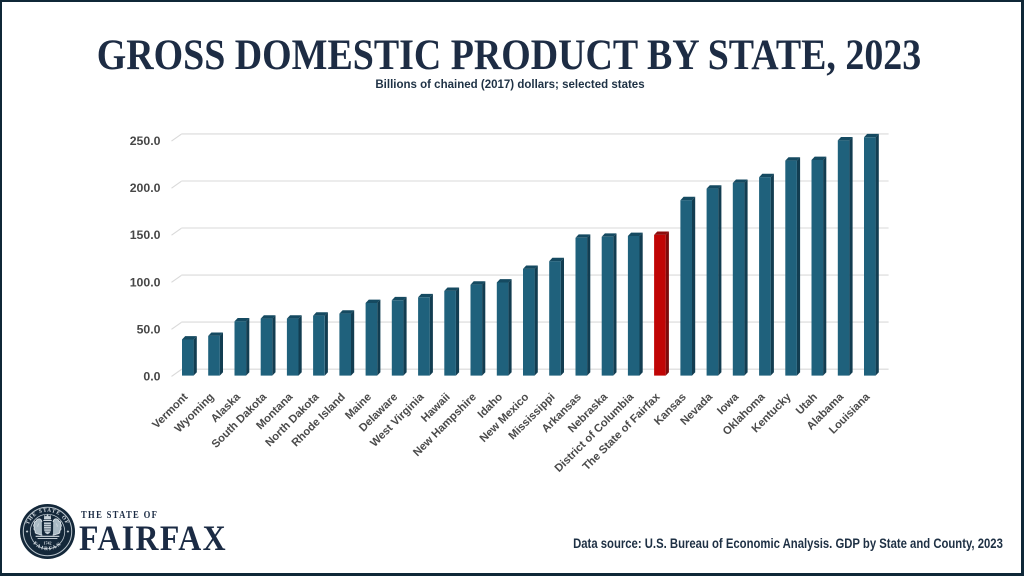 The width and height of the screenshot is (1024, 576). I want to click on svg-text: 150.0, so click(145, 235).